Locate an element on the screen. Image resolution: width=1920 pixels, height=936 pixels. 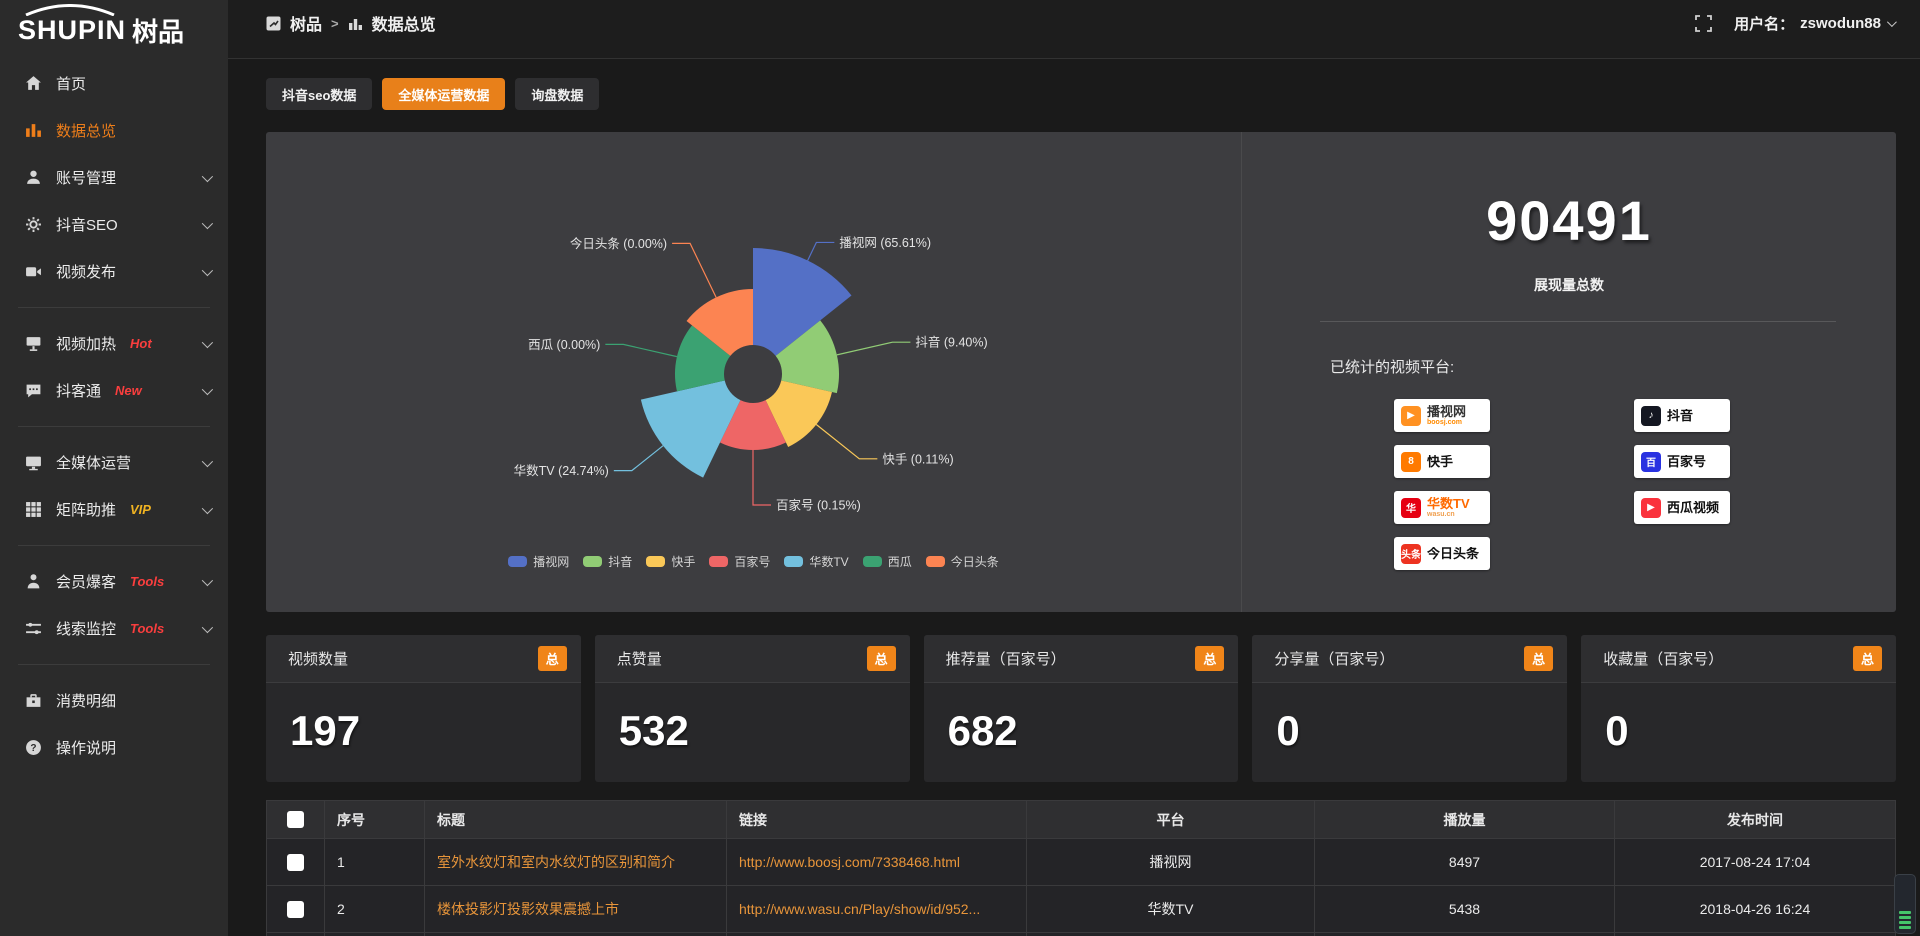
username-value: zswodun88 is located at coordinates (1840, 23).